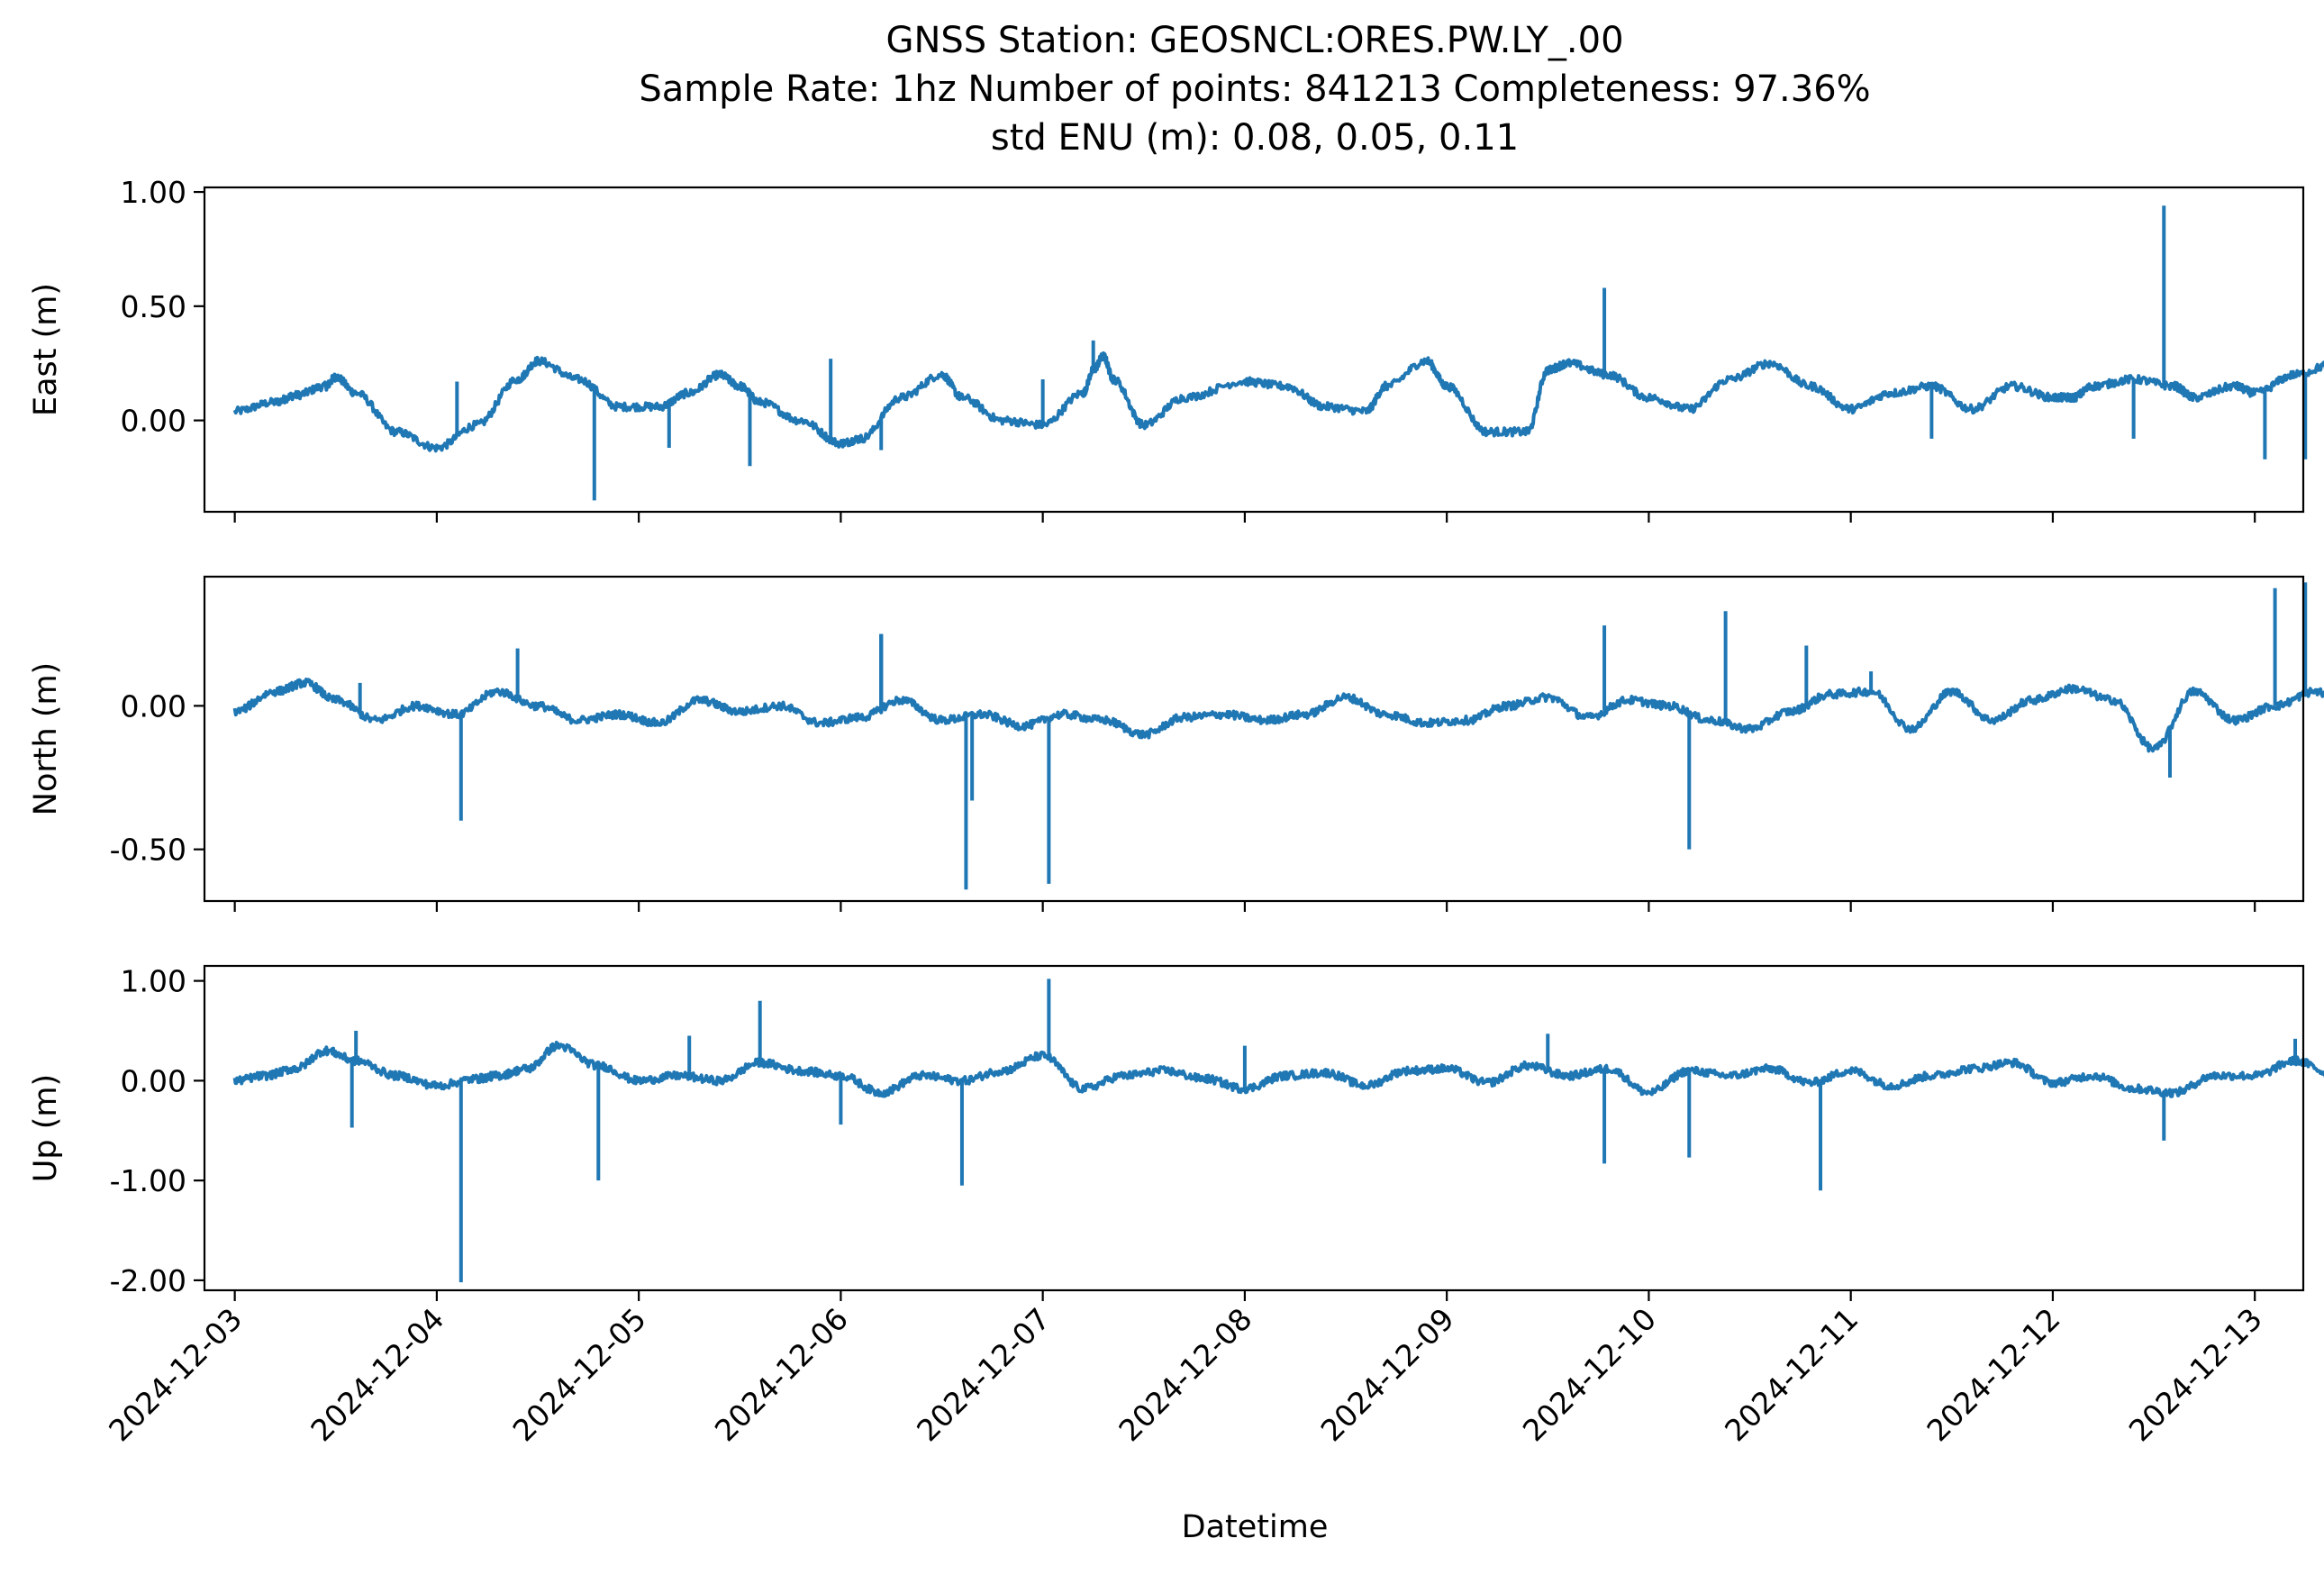 This screenshot has height=1575, width=2324. Describe the element at coordinates (1254, 40) in the screenshot. I see `figure-title-line-1: GNSS Station: GEOSNCL:ORES.PW.LY_.00` at that location.